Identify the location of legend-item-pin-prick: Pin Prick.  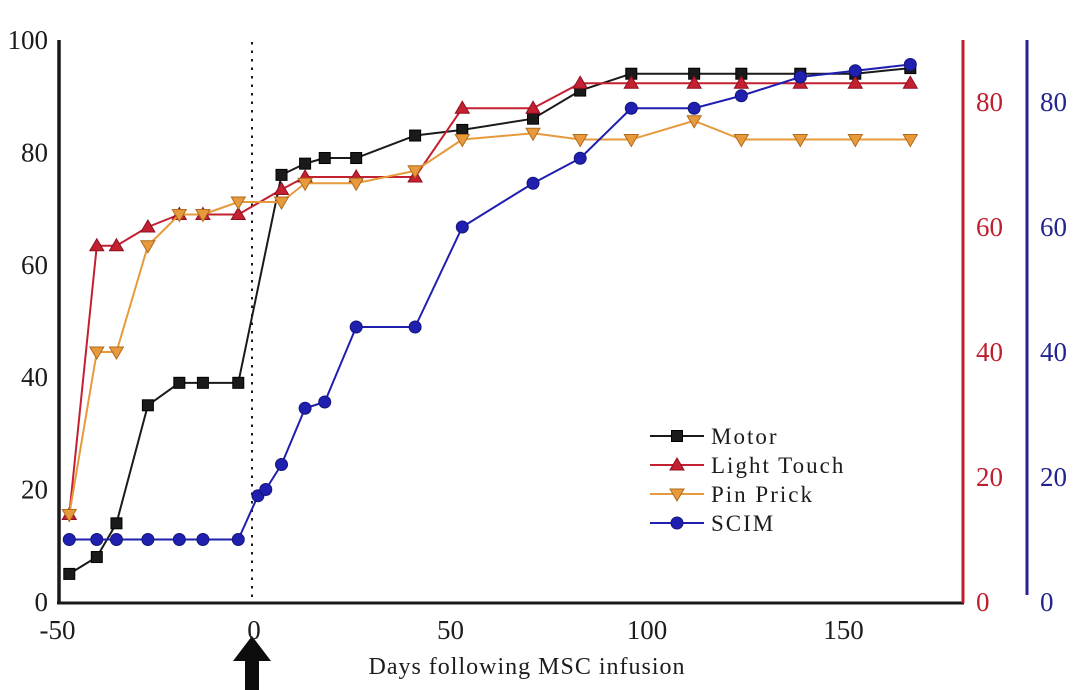
(731, 494).